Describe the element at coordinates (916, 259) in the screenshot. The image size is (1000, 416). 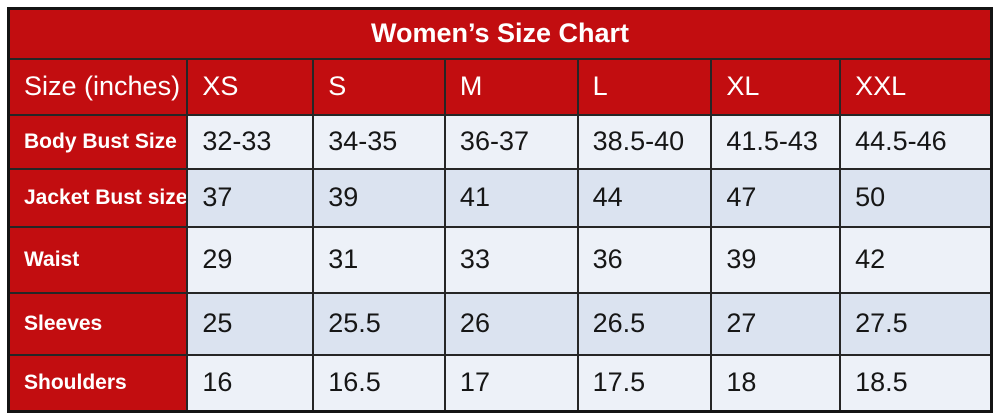
I see `size-value-cell: 42` at that location.